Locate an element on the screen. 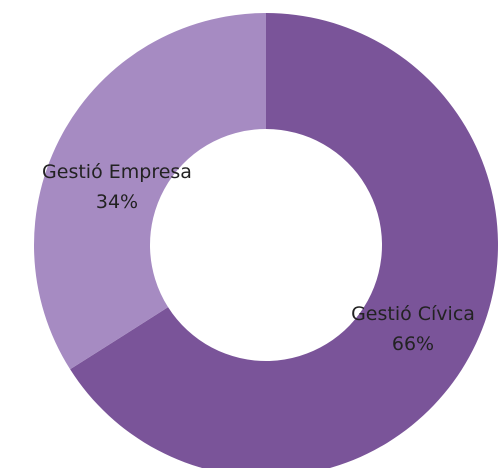 Image resolution: width=503 pixels, height=468 pixels. slice-label-2: Gestió Empresa is located at coordinates (117, 172).